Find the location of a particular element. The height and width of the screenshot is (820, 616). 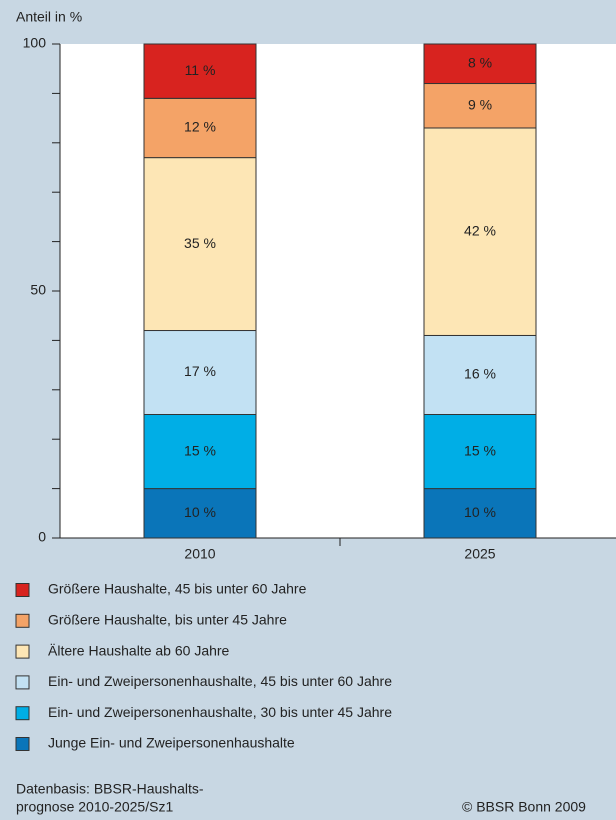

value-label: 11 % is located at coordinates (200, 70).